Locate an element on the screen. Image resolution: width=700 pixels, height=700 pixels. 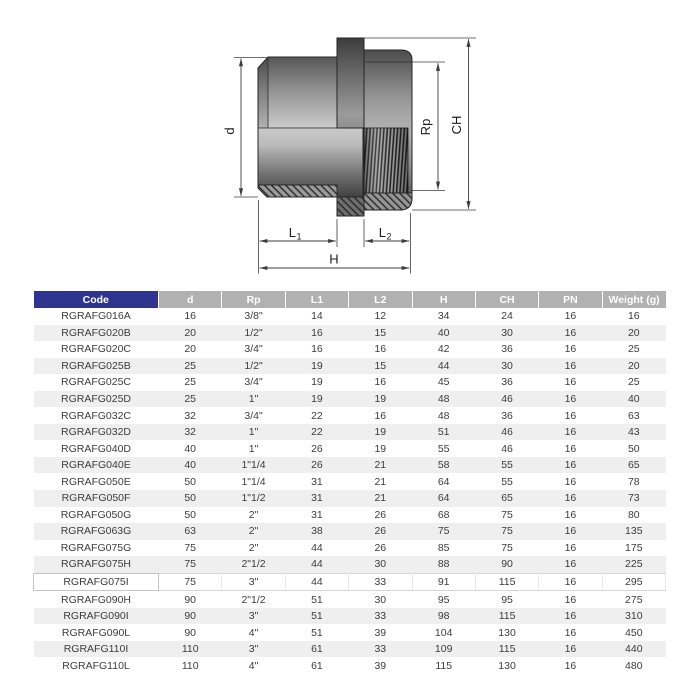
value-cell: 38 is located at coordinates (317, 531).